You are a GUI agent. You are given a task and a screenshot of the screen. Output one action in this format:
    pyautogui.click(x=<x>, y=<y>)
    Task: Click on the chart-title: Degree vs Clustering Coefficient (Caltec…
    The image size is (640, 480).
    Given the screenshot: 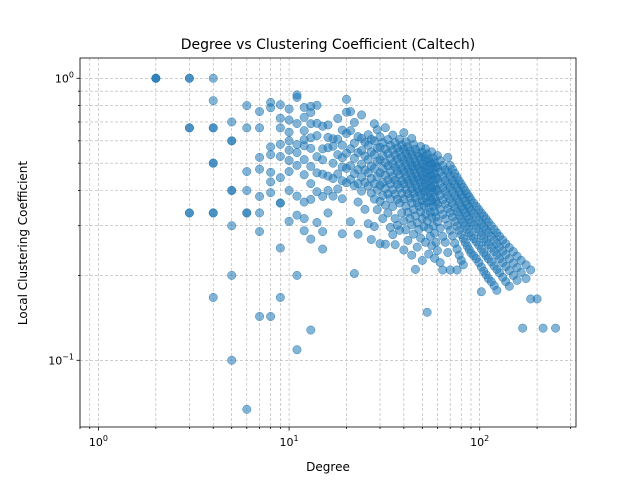 What is the action you would take?
    pyautogui.click(x=328, y=45)
    